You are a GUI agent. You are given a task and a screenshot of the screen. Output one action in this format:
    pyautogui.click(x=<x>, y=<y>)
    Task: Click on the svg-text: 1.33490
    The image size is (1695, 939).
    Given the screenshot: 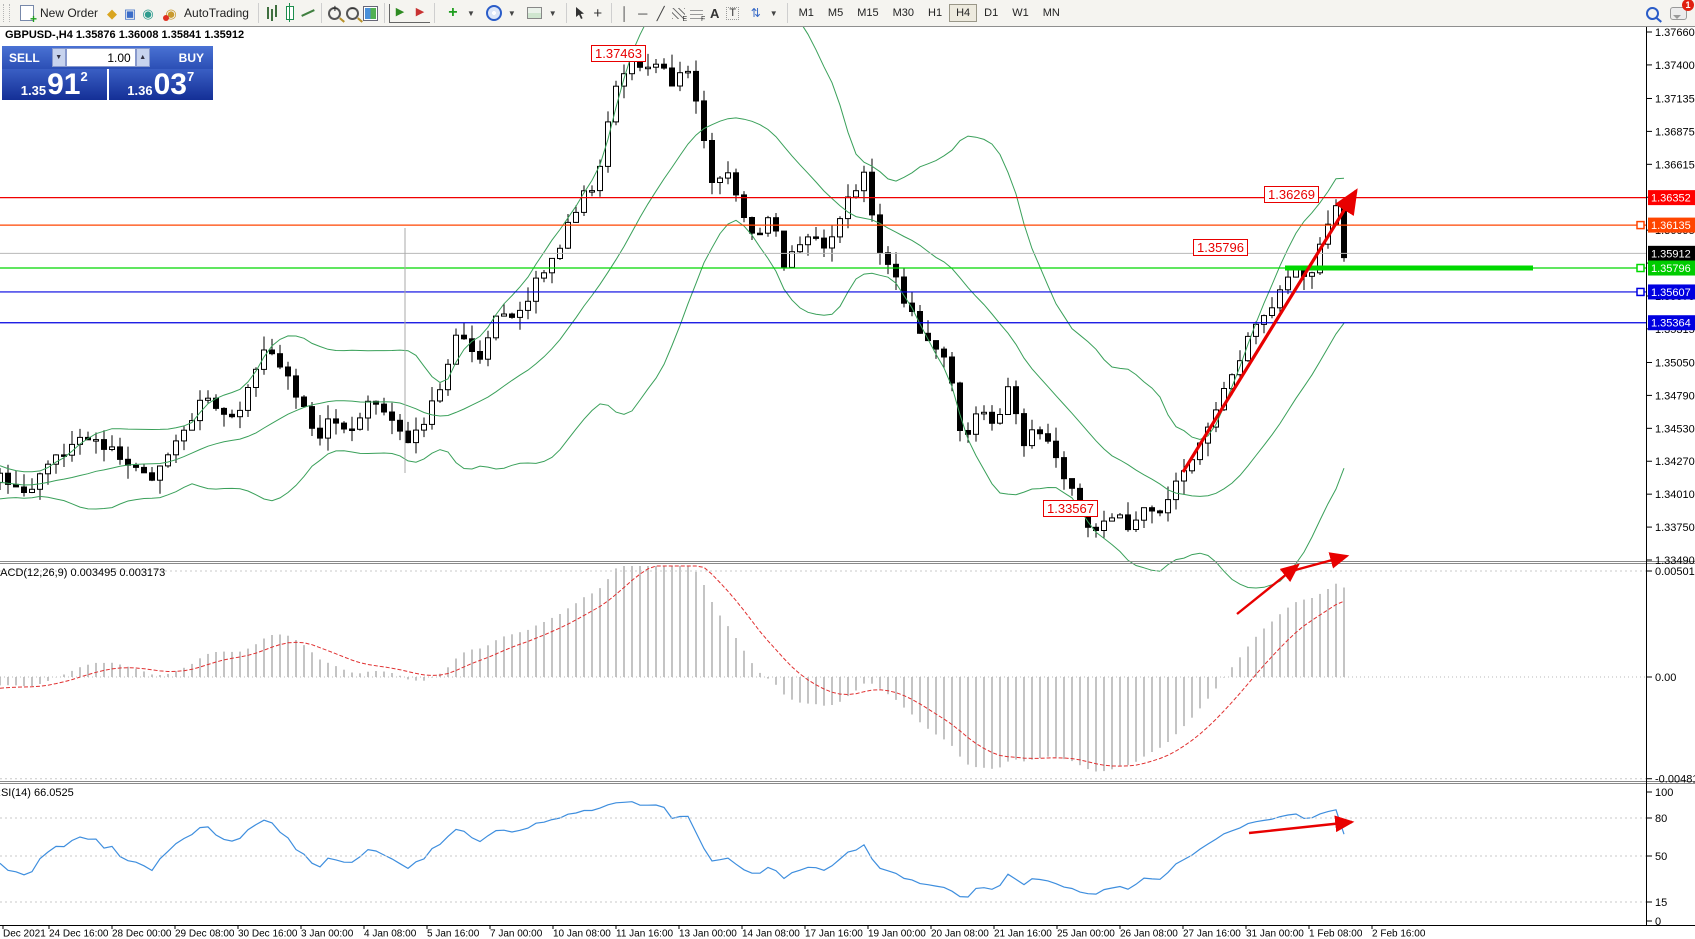 What is the action you would take?
    pyautogui.click(x=1675, y=561)
    